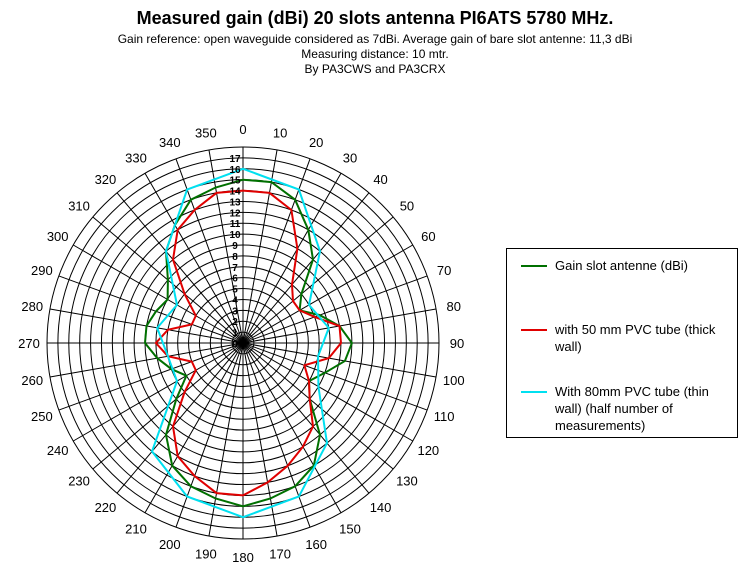 This screenshot has height=574, width=750. Describe the element at coordinates (235, 344) in the screenshot. I see `radial-tick-label: 0` at that location.